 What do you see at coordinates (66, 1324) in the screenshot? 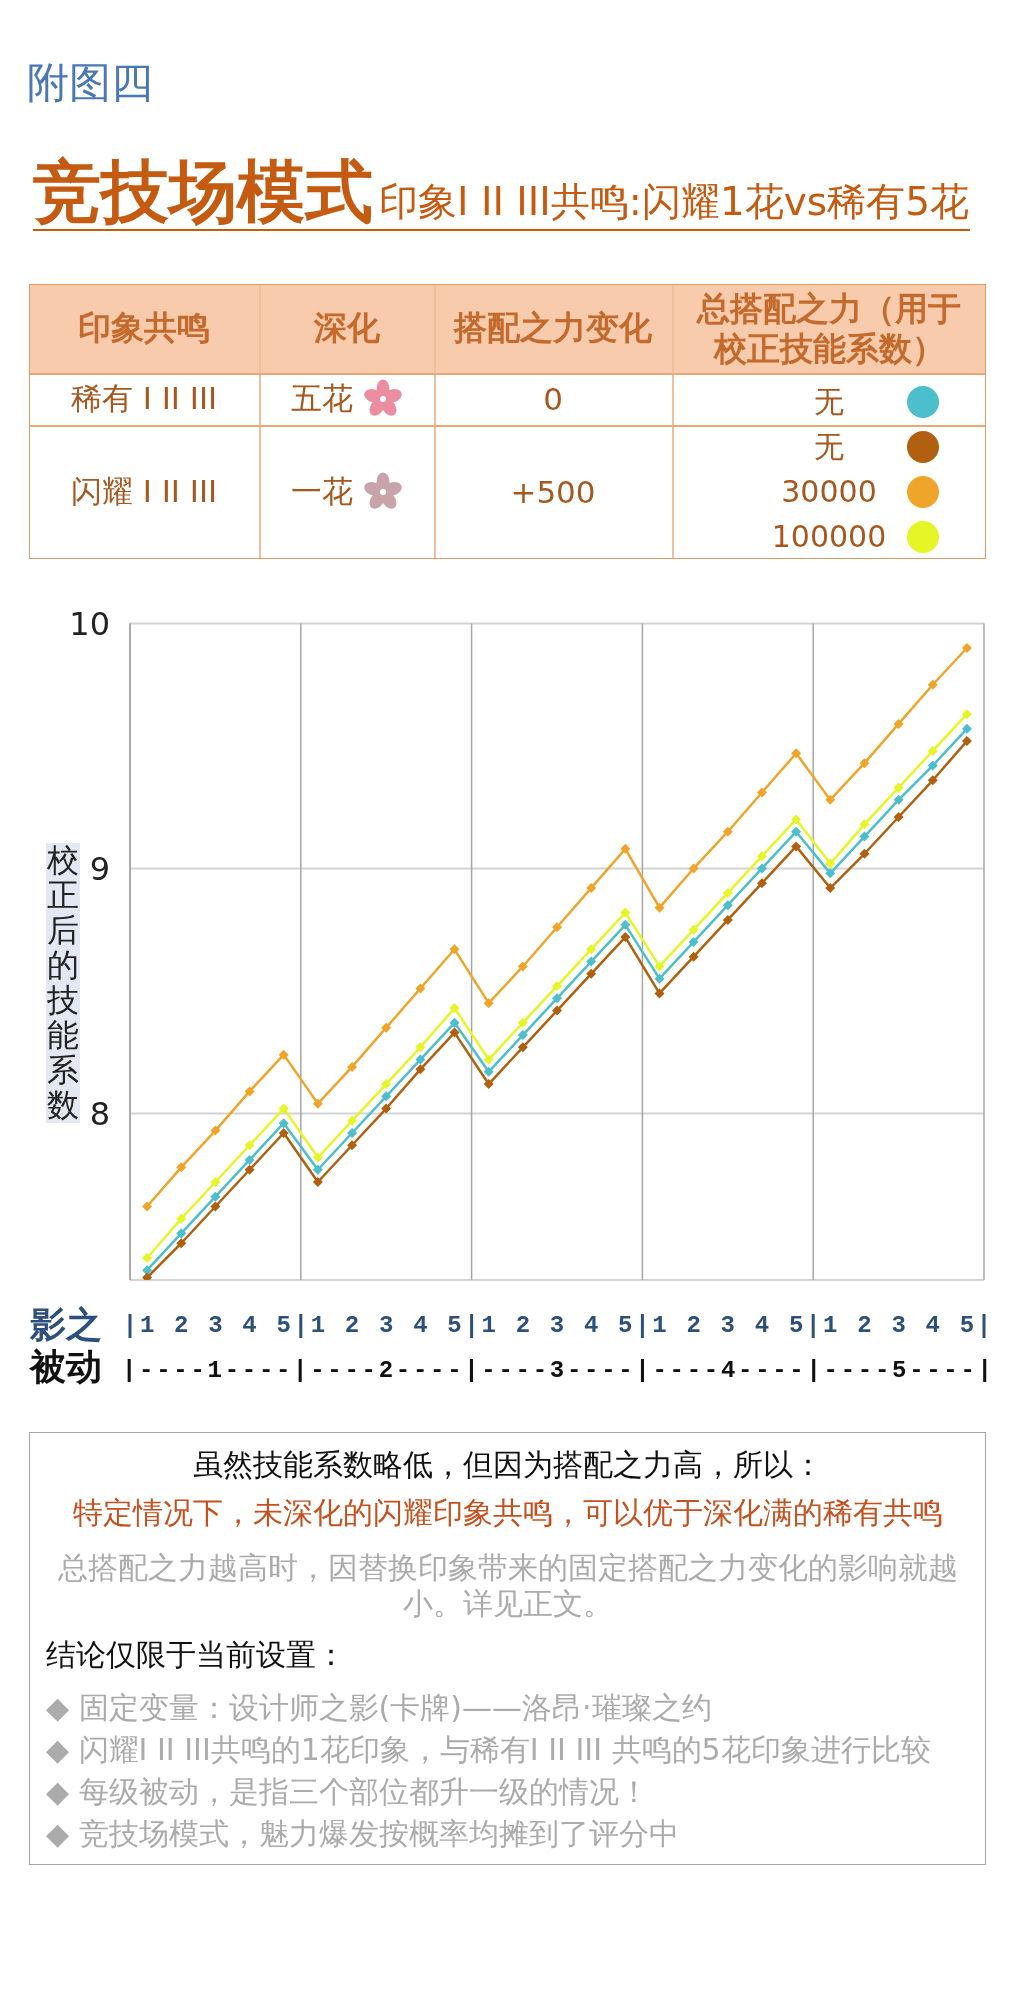
I see `text: 影之` at bounding box center [66, 1324].